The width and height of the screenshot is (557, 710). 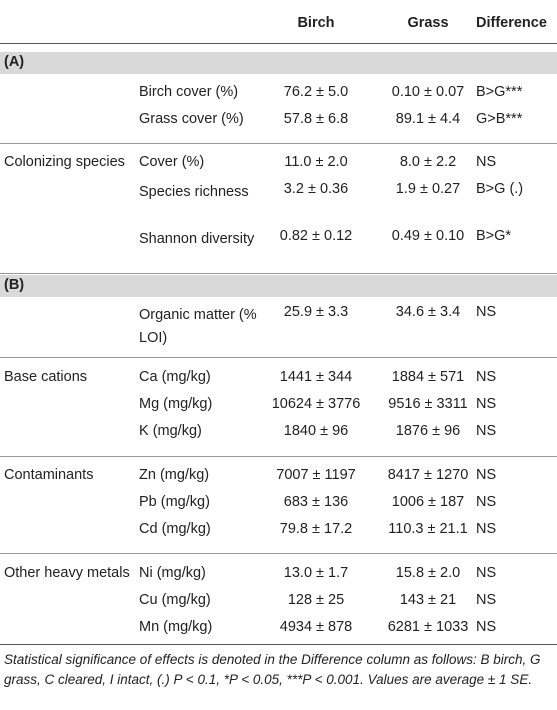 I want to click on row-variable: Birch cover (%), so click(x=189, y=92).